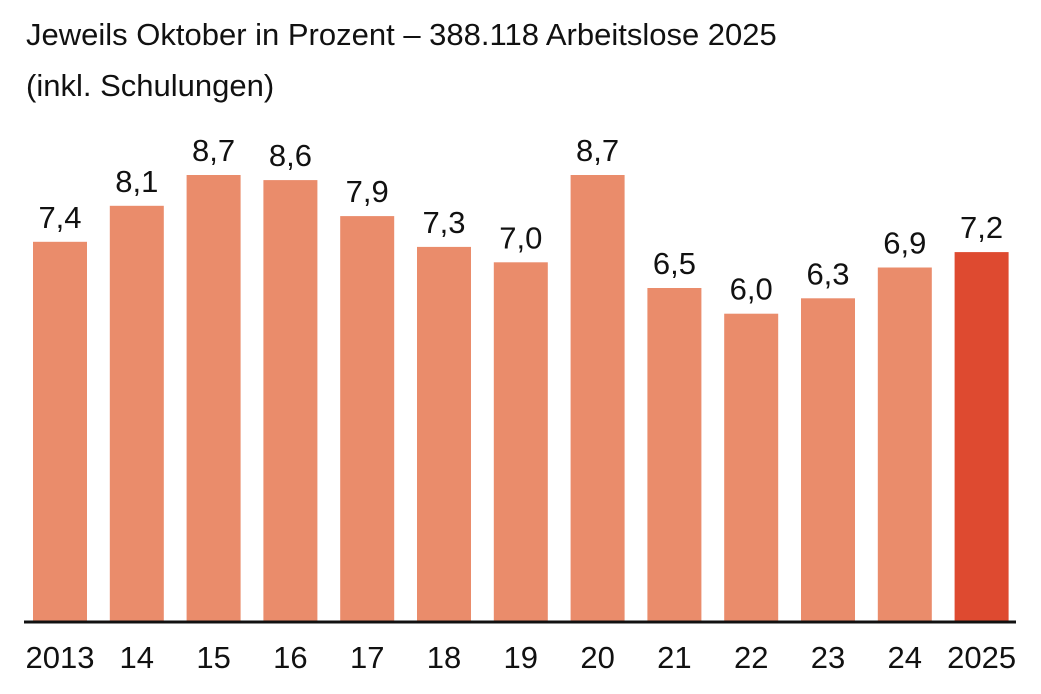 This screenshot has height=694, width=1041. Describe the element at coordinates (905, 657) in the screenshot. I see `x-tick-label-24: 24` at that location.